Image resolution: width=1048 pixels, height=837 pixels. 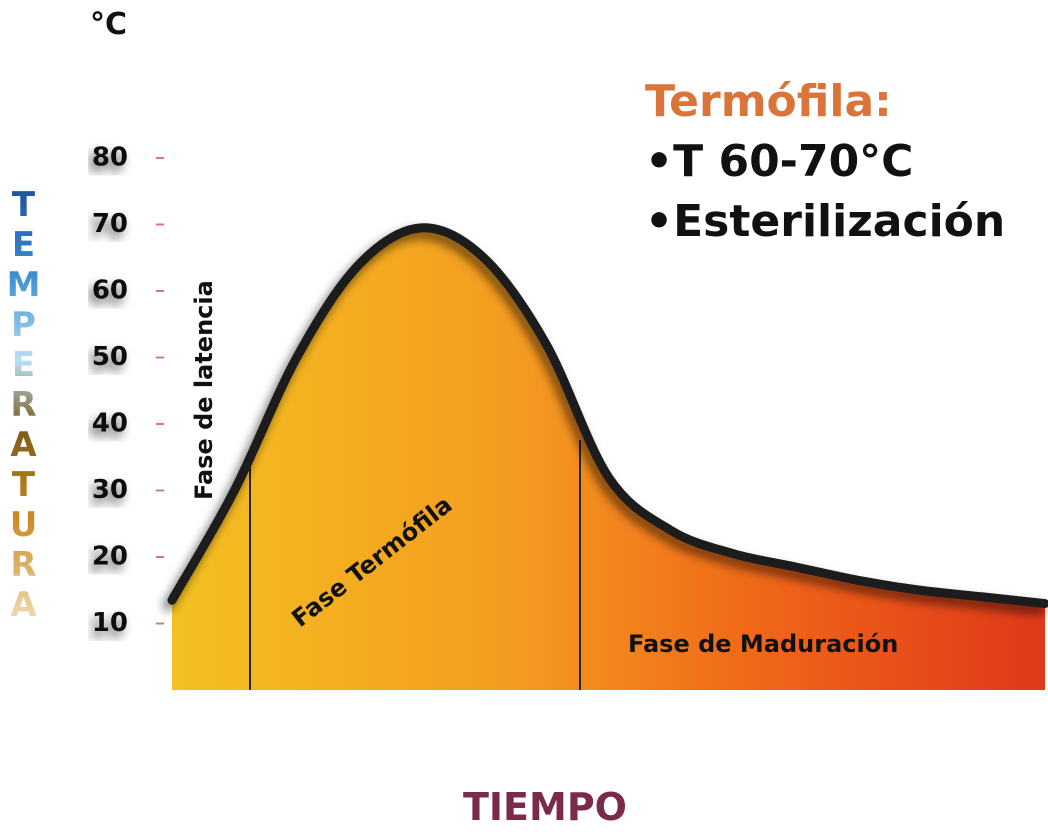 What do you see at coordinates (545, 807) in the screenshot?
I see `x-axis-label: TIEMPO` at bounding box center [545, 807].